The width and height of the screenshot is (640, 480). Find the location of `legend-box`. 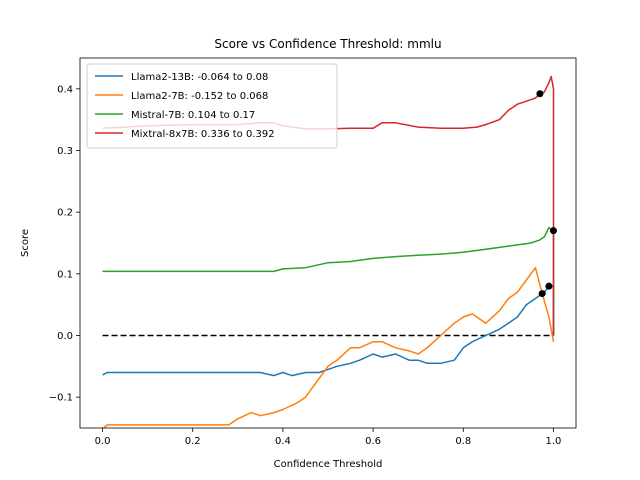

legend-box is located at coordinates (212, 106).